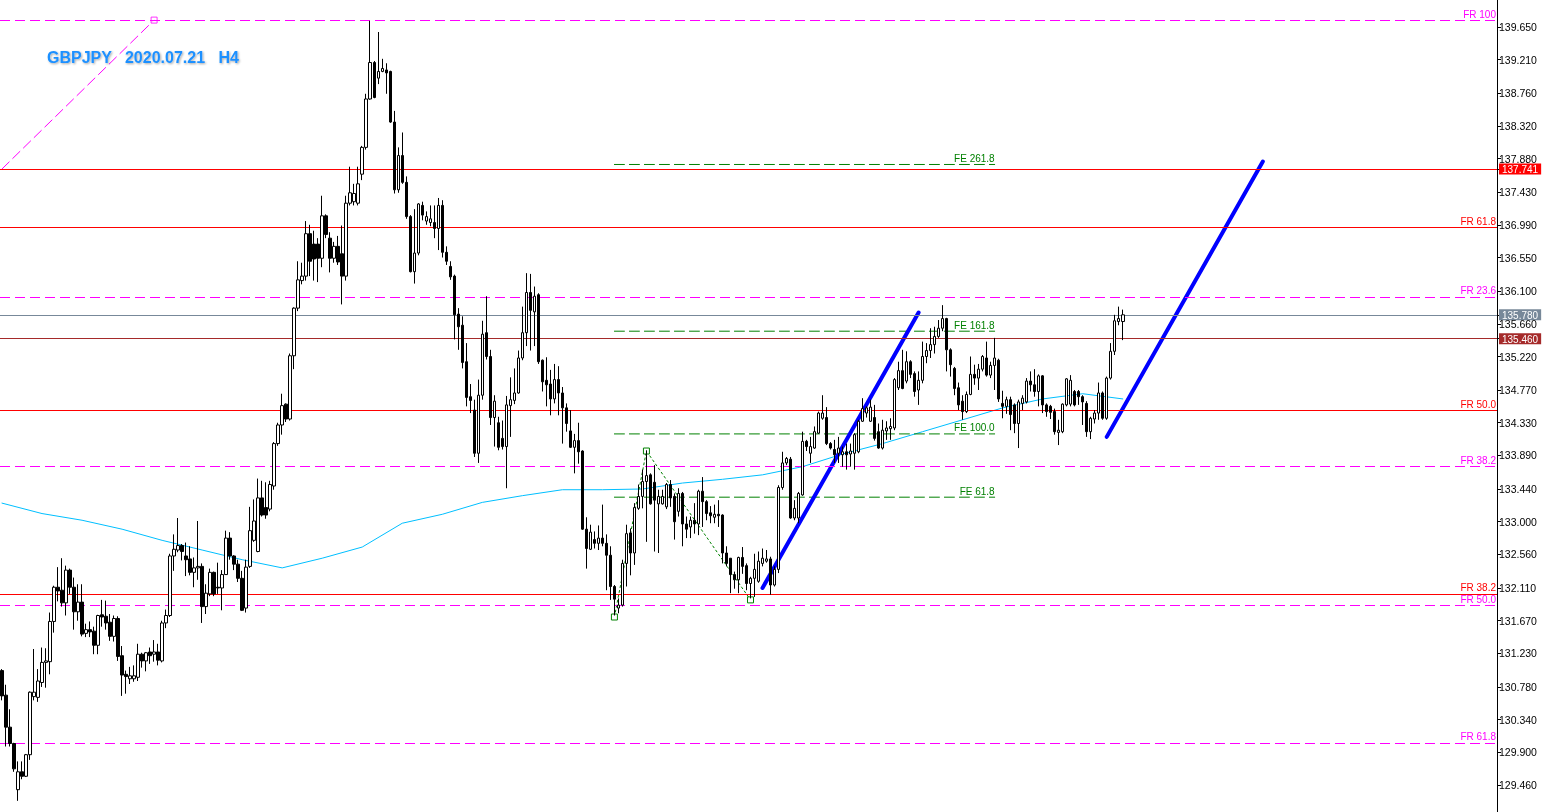 Image resolution: width=1546 pixels, height=812 pixels. Describe the element at coordinates (975, 325) in the screenshot. I see `series-label: FE 161.8` at that location.